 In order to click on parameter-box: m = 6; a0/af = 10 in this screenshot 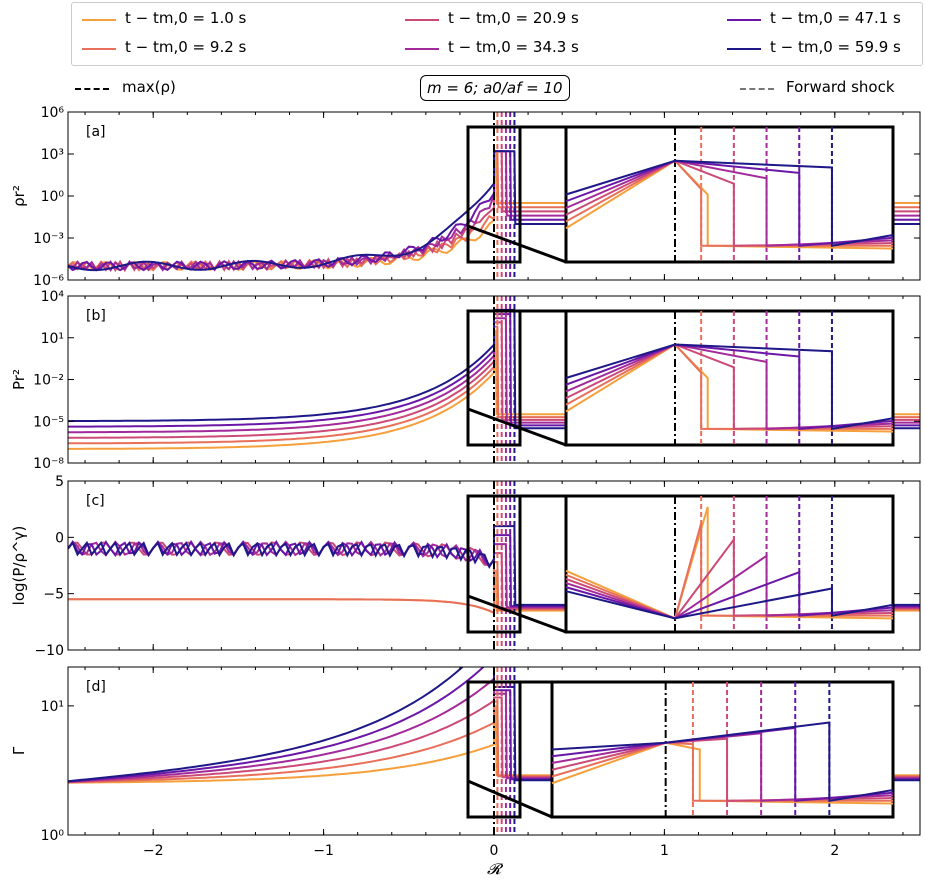, I will do `click(495, 88)`.